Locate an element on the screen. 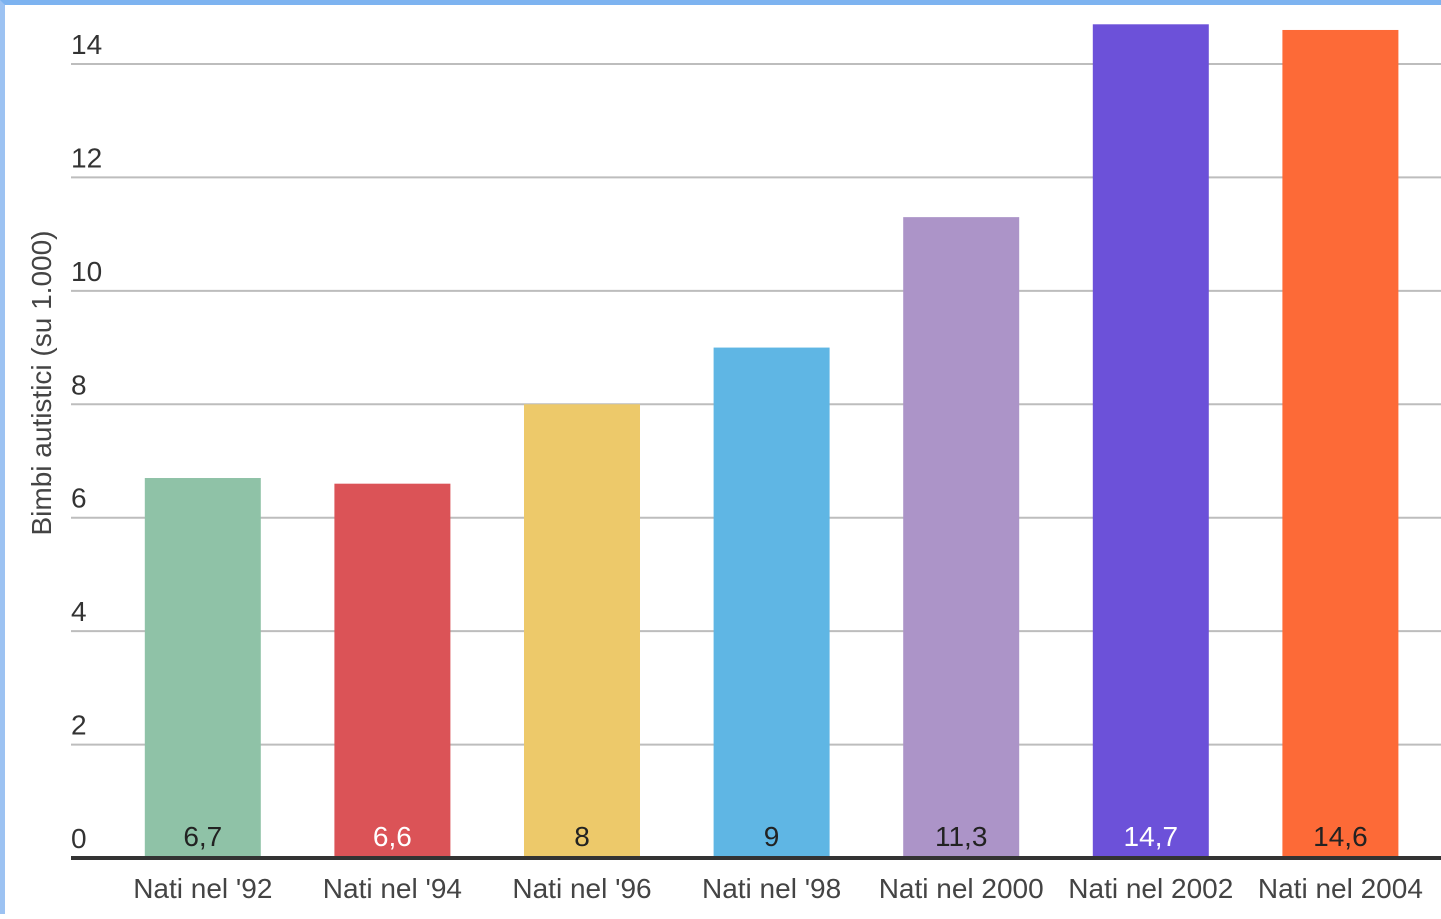 This screenshot has height=919, width=1441. x-category-label: Nati nel 2002 is located at coordinates (1150, 888).